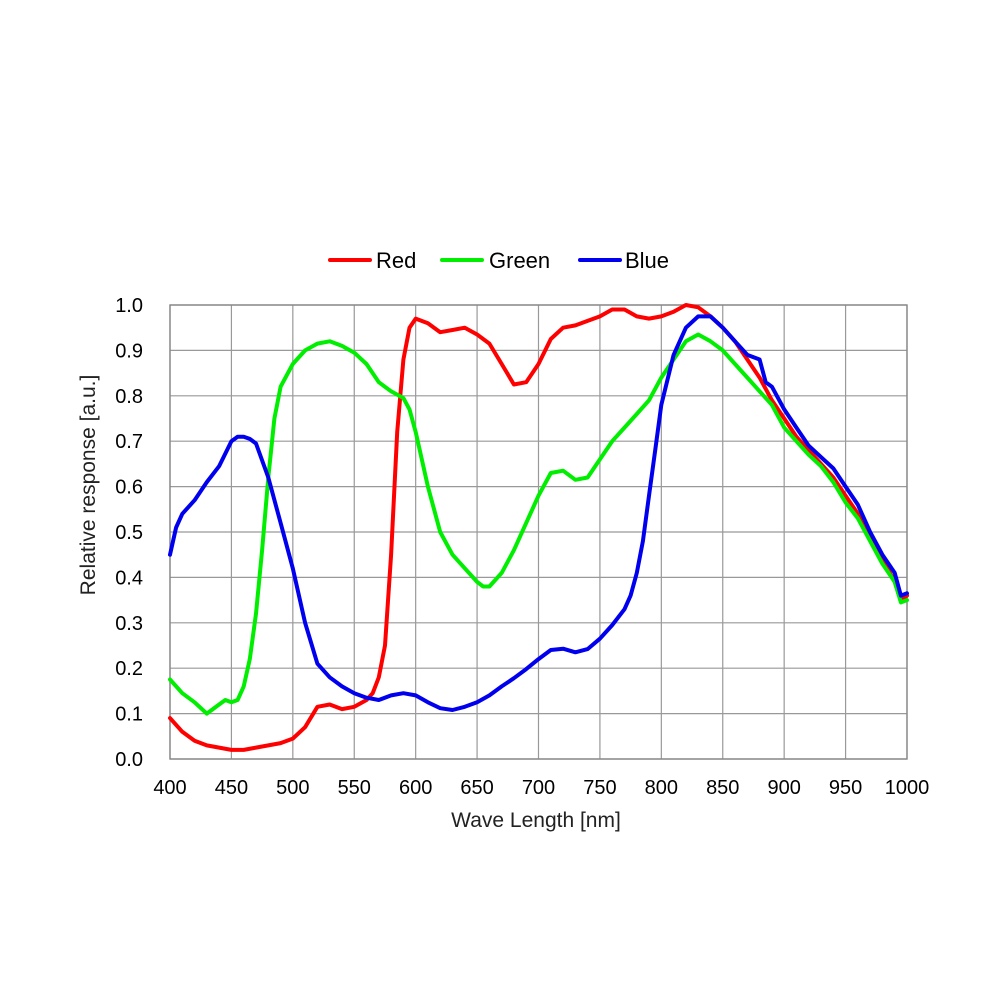 The image size is (1000, 1000). What do you see at coordinates (354, 788) in the screenshot?
I see `x-tick-label: 550` at bounding box center [354, 788].